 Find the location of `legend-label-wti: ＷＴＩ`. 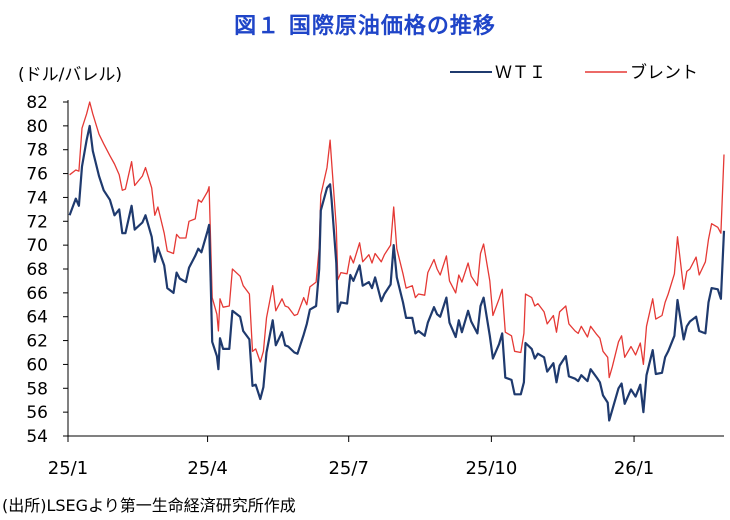

legend-label-wti: ＷＴＩ is located at coordinates (520, 73).